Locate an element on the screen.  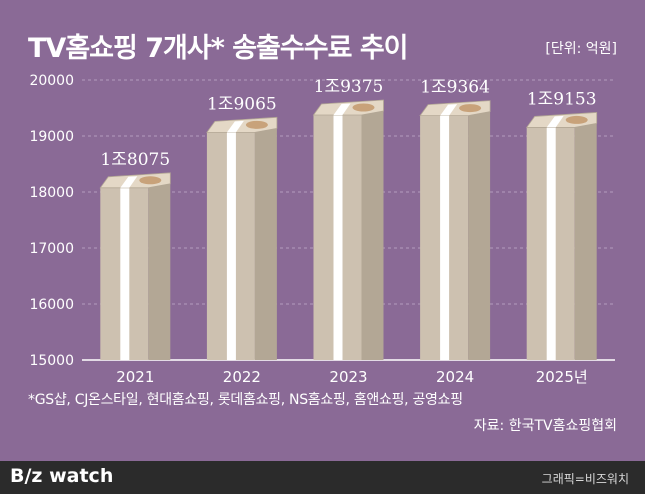
y-tick-label: 15000 is located at coordinates (51, 361).